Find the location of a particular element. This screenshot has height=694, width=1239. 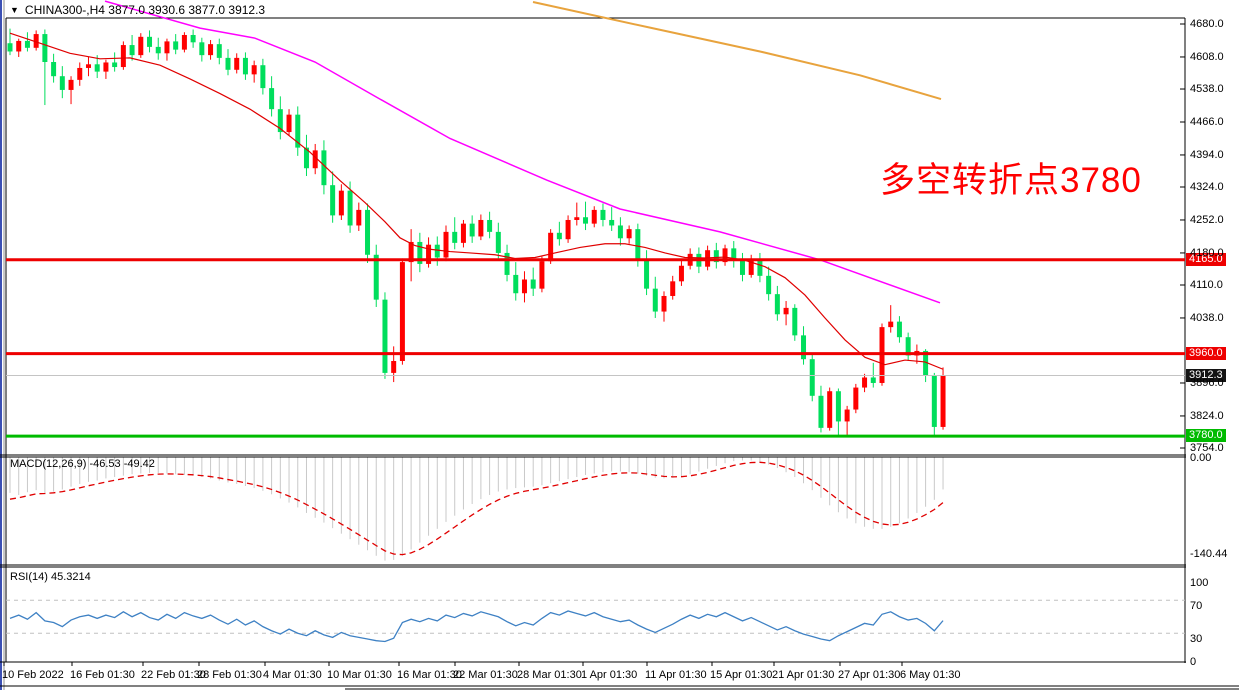

y-axis-label: 4324.0 is located at coordinates (1207, 187).